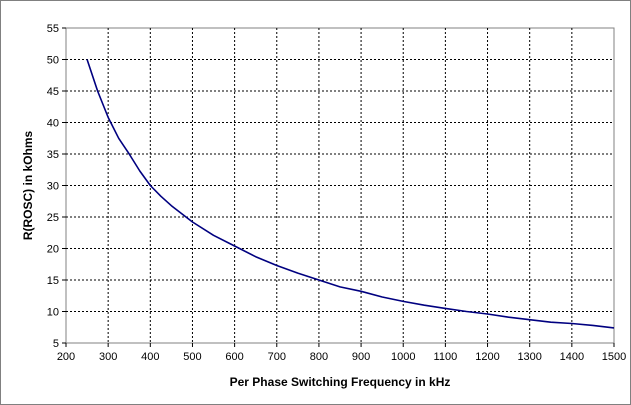 The image size is (631, 405). I want to click on x-tick-label: 800, so click(319, 357).